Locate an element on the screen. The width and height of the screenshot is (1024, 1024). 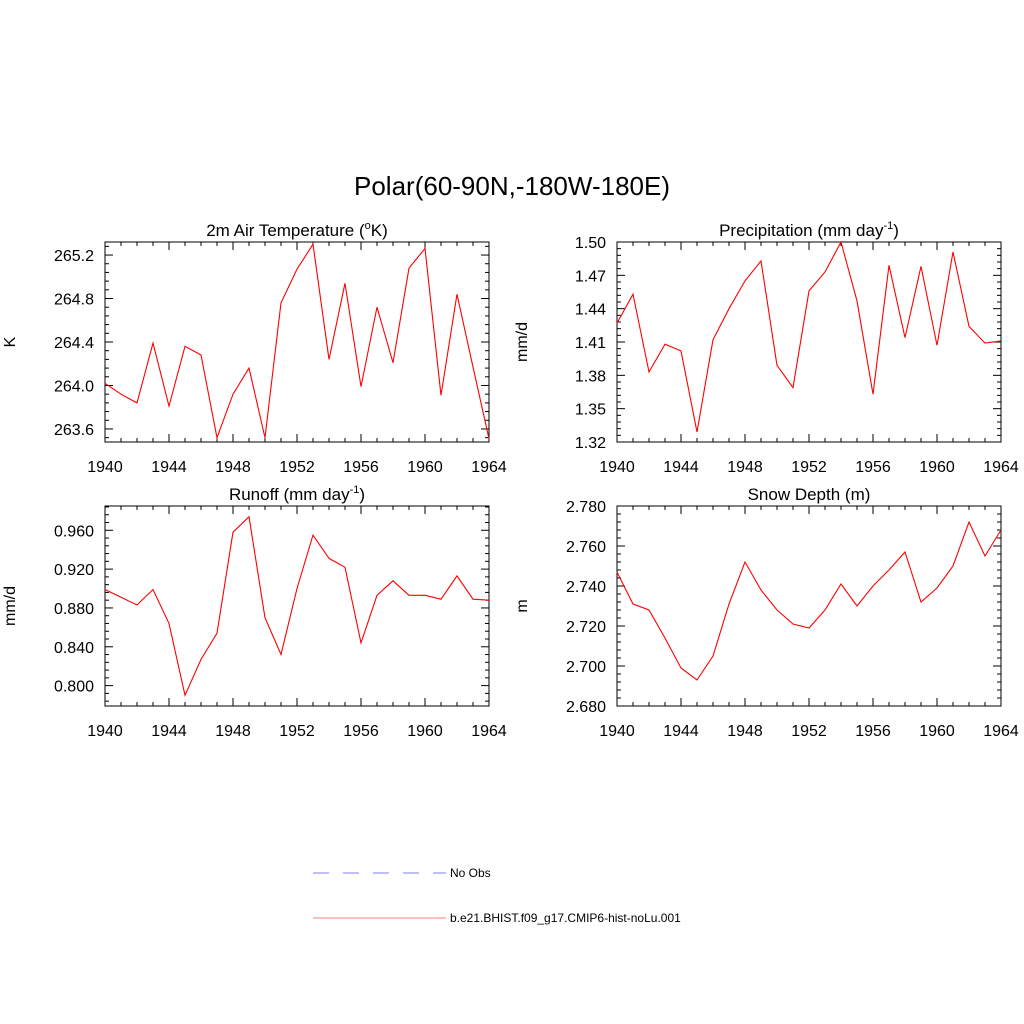
panel-title: Snow Depth (m) is located at coordinates (809, 494).